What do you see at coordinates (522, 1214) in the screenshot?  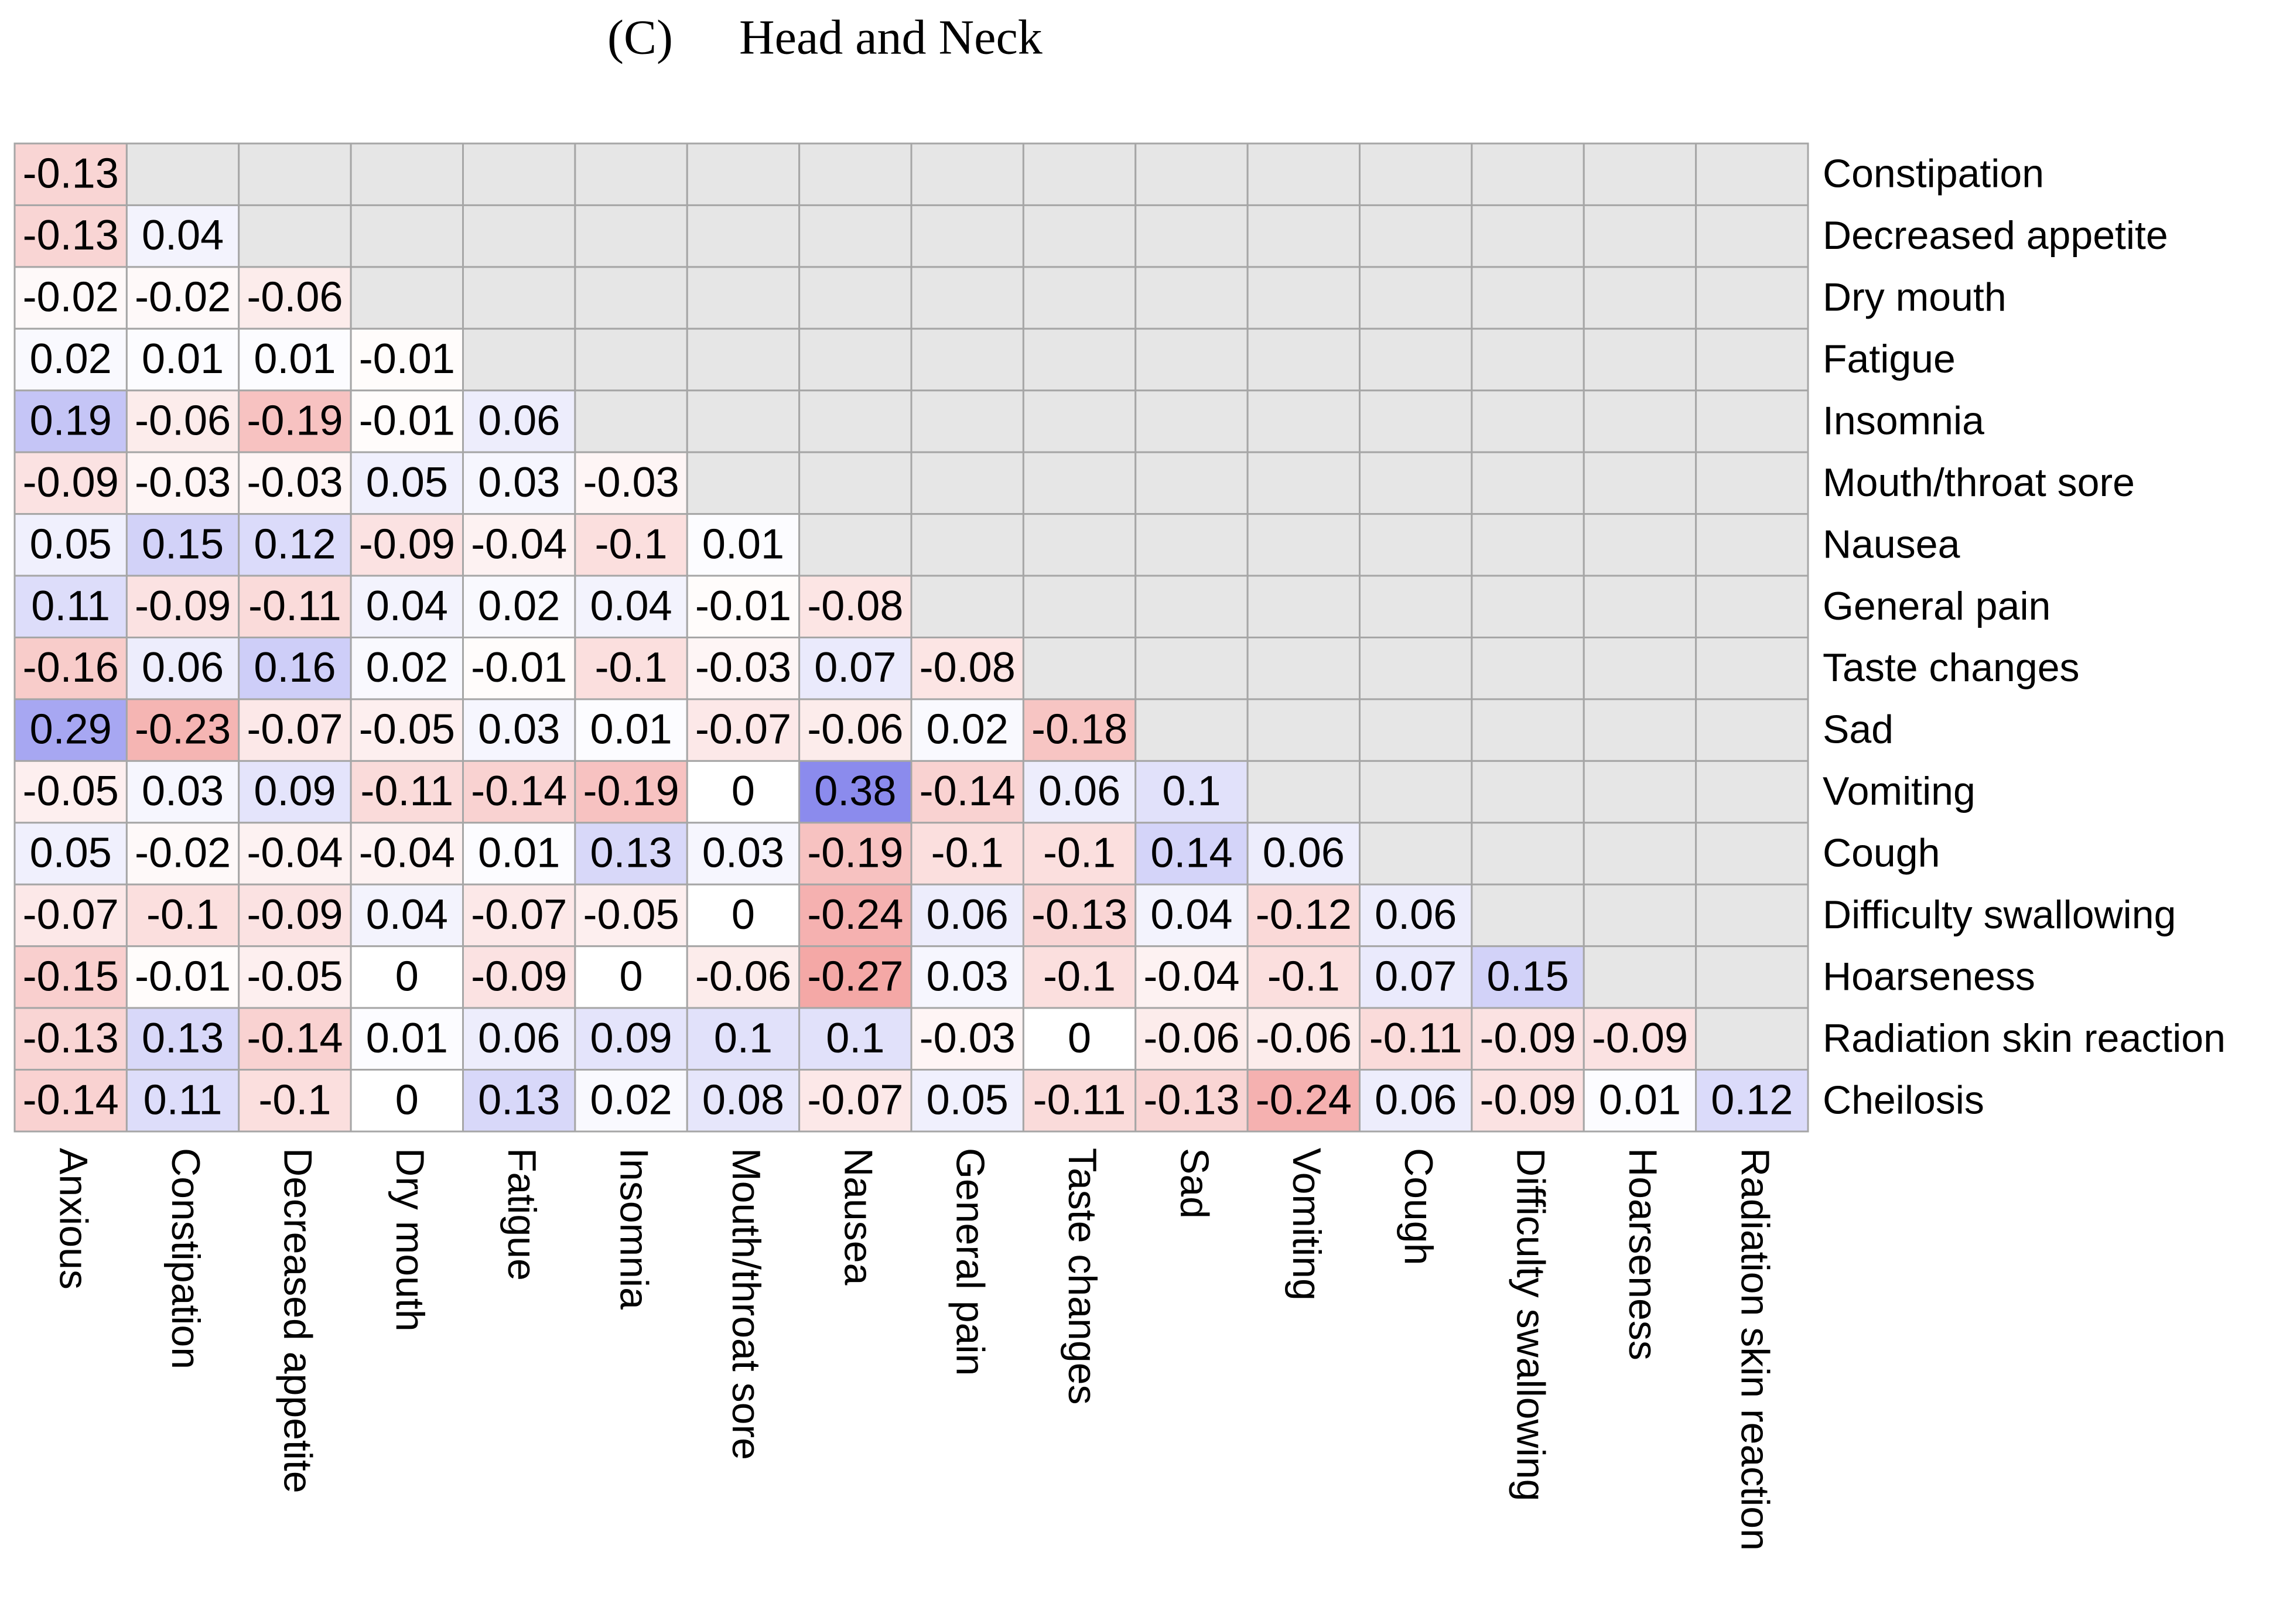 I see `column-label: Fatigue` at bounding box center [522, 1214].